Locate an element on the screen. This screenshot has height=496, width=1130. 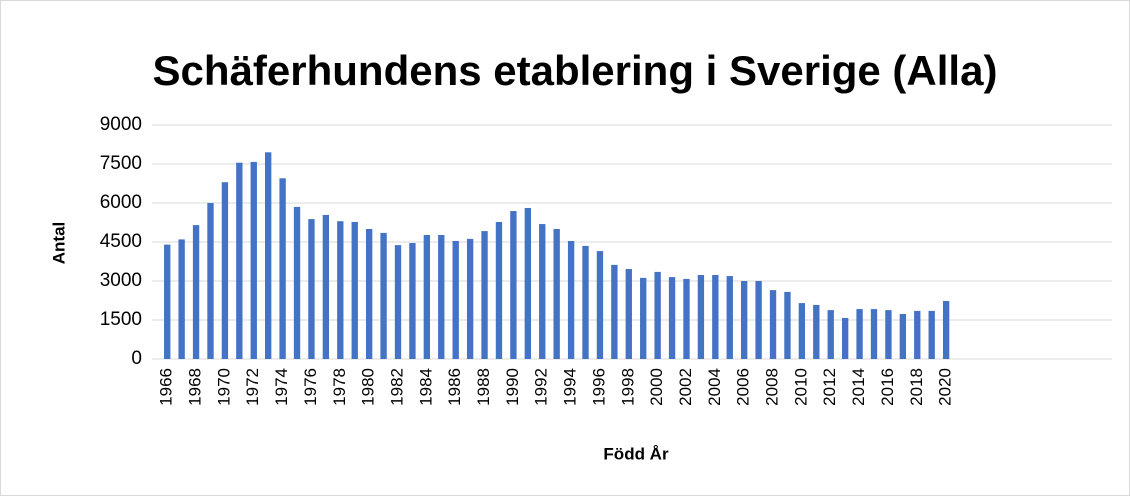
x-axis-title: Född År is located at coordinates (636, 453).